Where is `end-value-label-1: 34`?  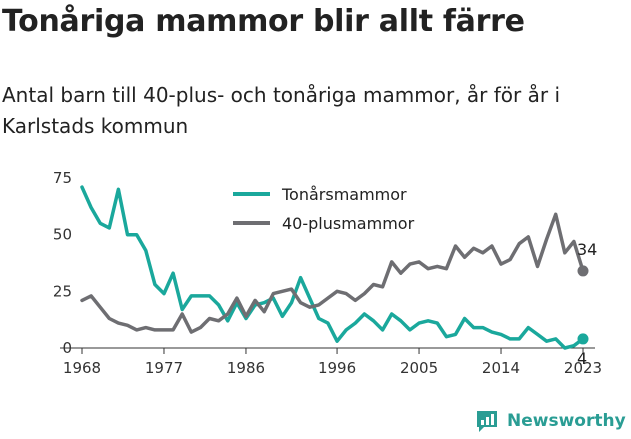 end-value-label-1: 34 is located at coordinates (587, 249).